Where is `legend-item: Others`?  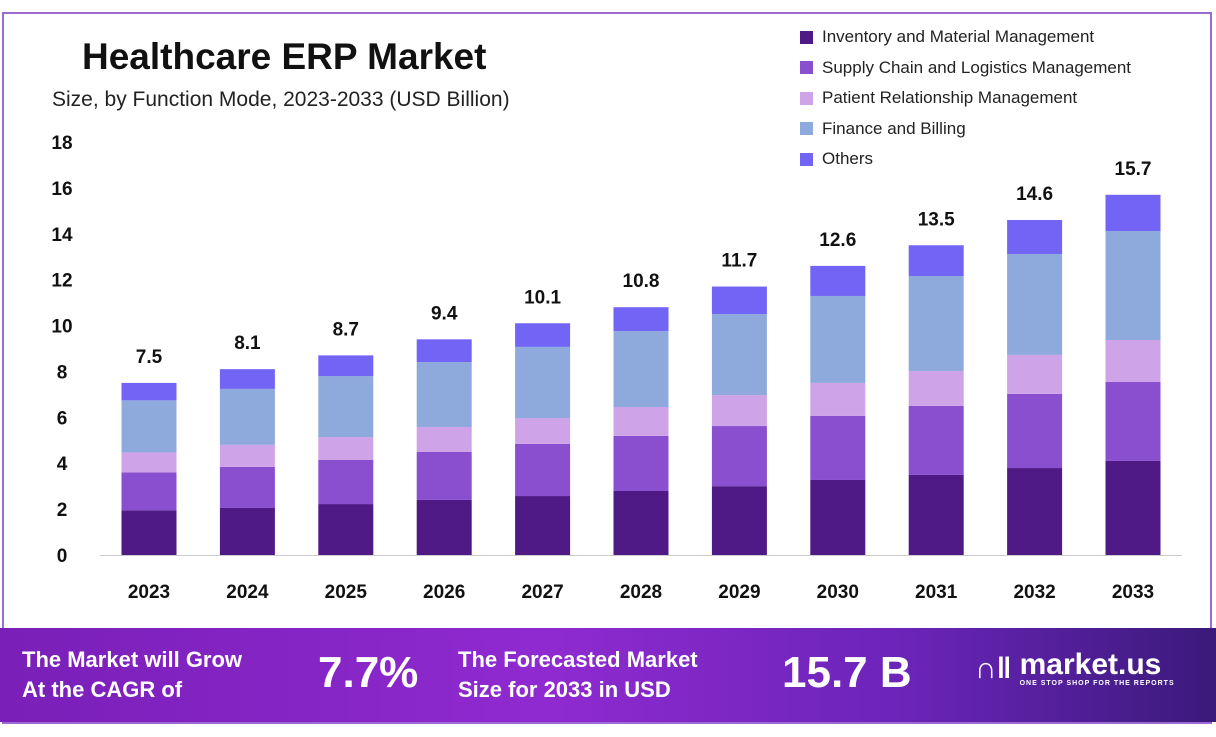
legend-item: Others is located at coordinates (965, 159).